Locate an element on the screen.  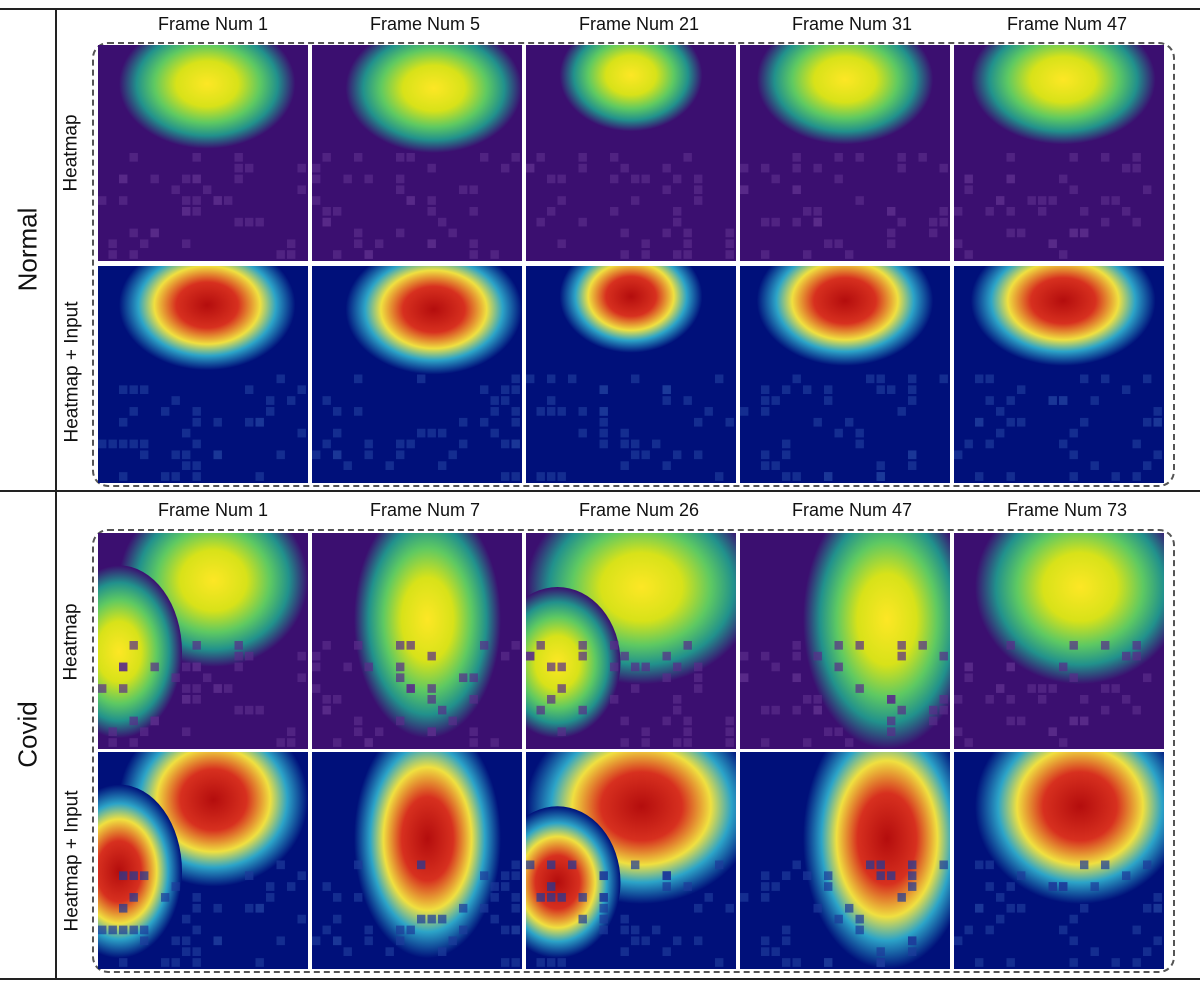
row-label-heatmap-covid: Heatmap is located at coordinates (72, 641).